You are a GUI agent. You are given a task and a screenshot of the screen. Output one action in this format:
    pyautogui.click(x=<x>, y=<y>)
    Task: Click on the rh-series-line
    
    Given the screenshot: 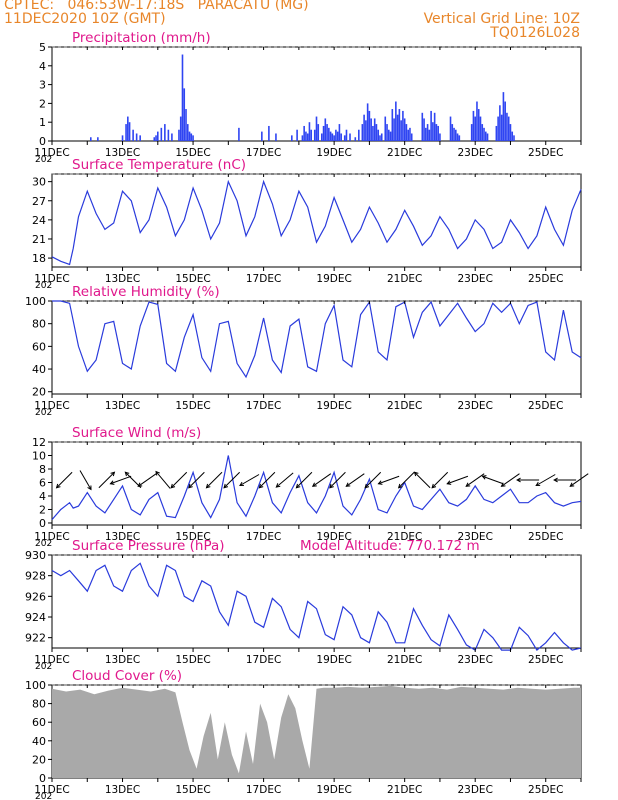 What is the action you would take?
    pyautogui.click(x=317, y=339)
    